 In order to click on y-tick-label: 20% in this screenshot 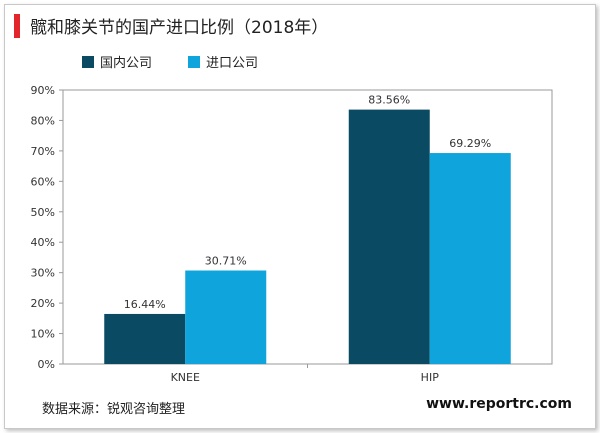, I will do `click(43, 303)`.